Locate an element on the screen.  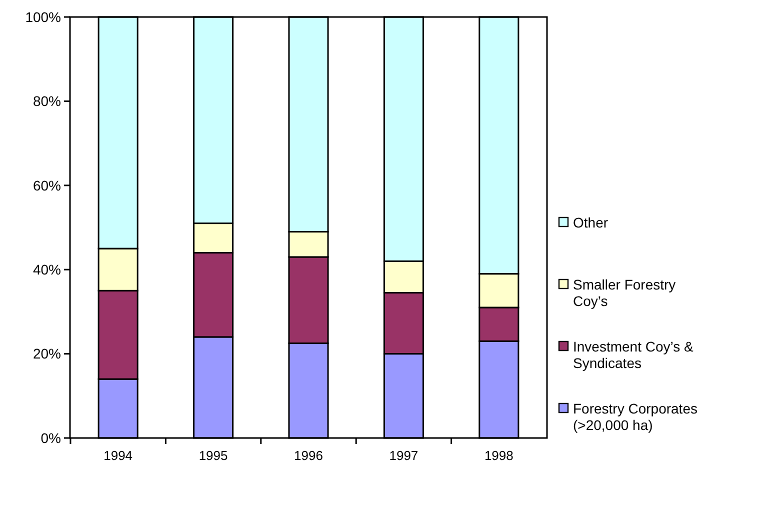
y-tick-label: 40% is located at coordinates (46, 270).